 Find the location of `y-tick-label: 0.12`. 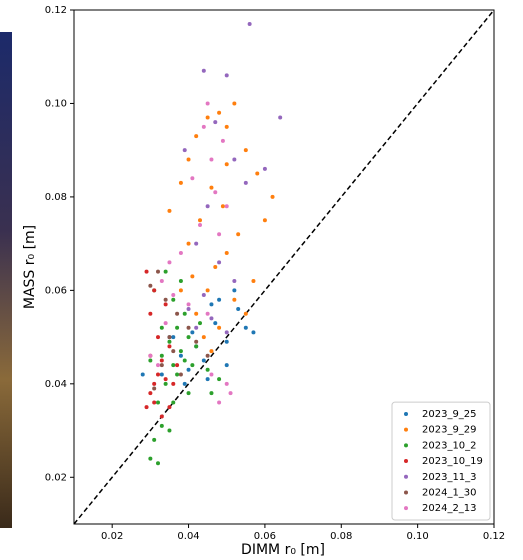

y-tick-label: 0.12 is located at coordinates (56, 10).